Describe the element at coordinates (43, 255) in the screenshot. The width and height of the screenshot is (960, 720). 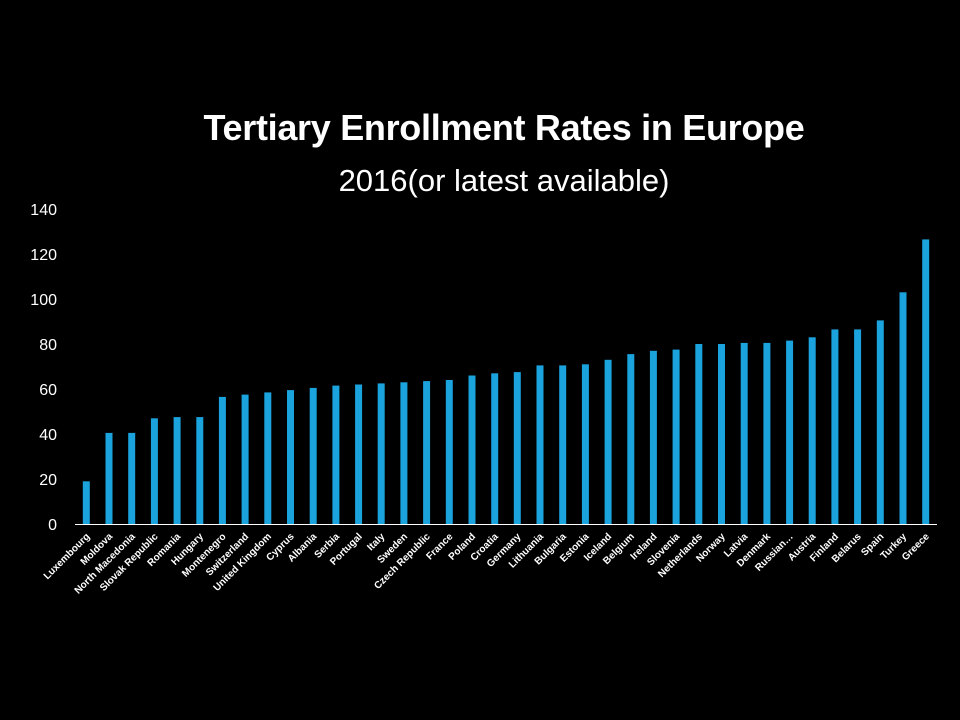
I see `y-tick-label: 120` at that location.